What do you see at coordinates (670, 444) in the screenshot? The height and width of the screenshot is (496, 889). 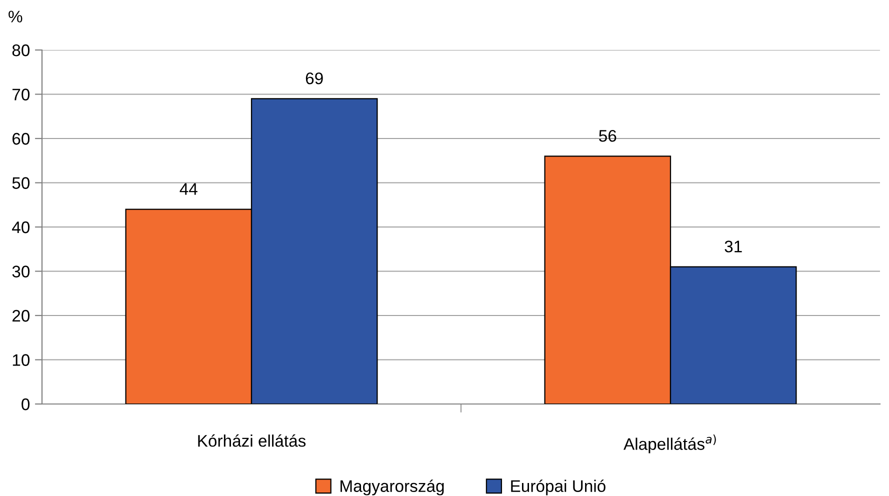 I see `x-tick-label: Alapellátás$^{a)}$` at bounding box center [670, 444].